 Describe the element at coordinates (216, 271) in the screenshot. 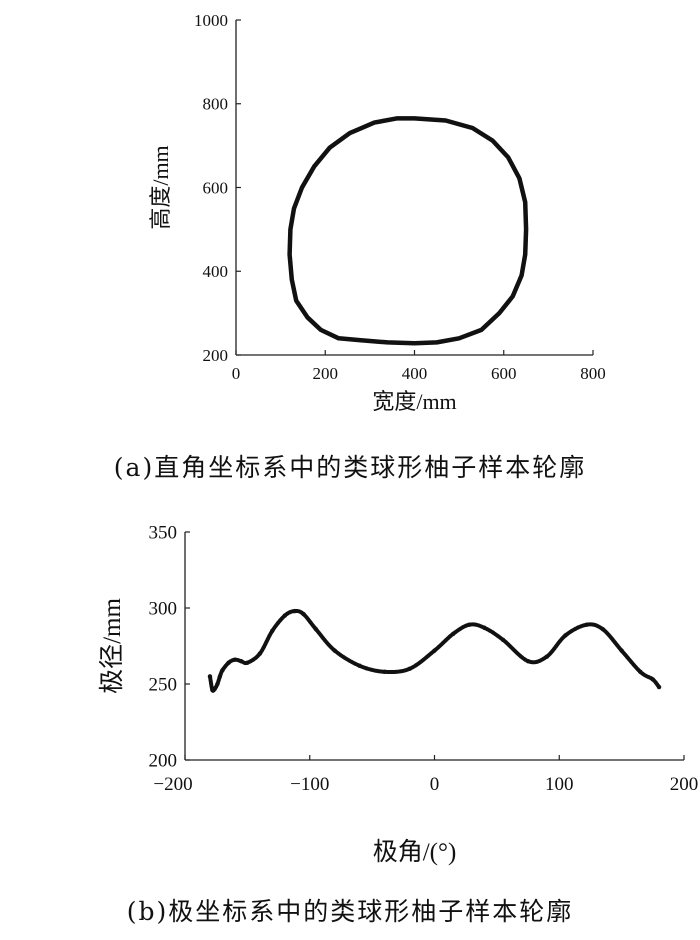

I see `y-tick-label: 400` at that location.